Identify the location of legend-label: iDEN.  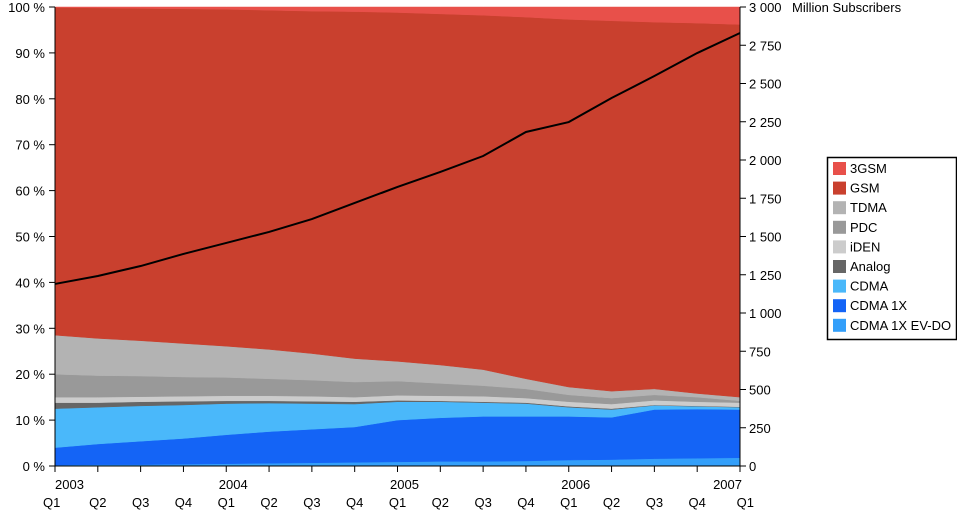
(865, 246).